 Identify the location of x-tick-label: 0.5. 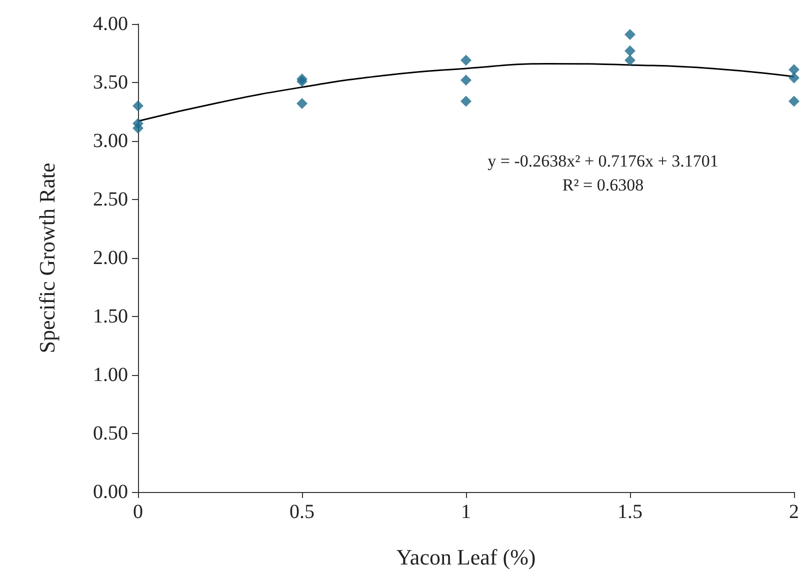
(302, 512).